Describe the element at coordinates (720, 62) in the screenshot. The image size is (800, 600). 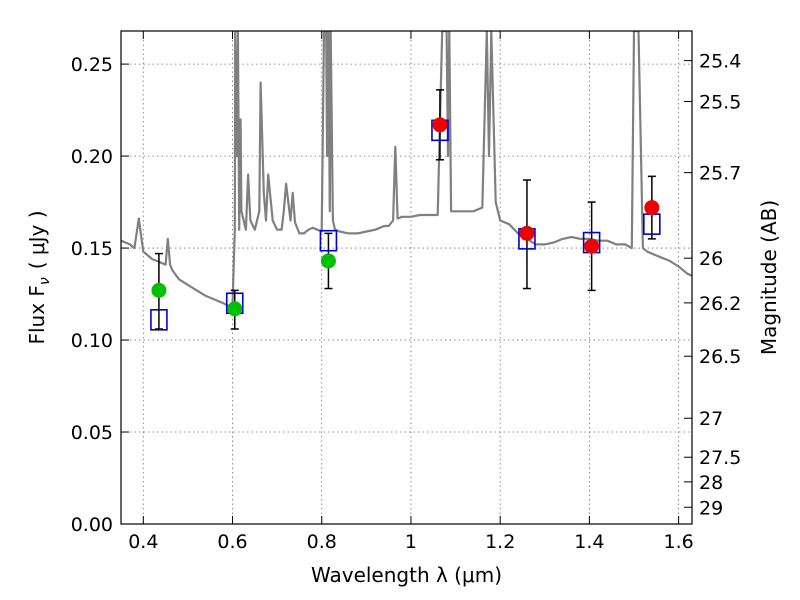
I see `y2-tick-label: 25.4` at that location.